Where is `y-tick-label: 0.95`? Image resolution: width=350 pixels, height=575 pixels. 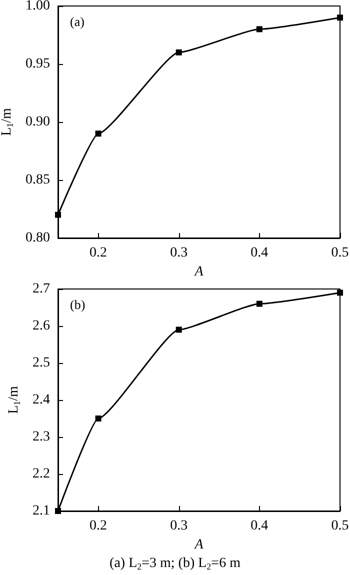
y-tick-label: 0.95 is located at coordinates (38, 64).